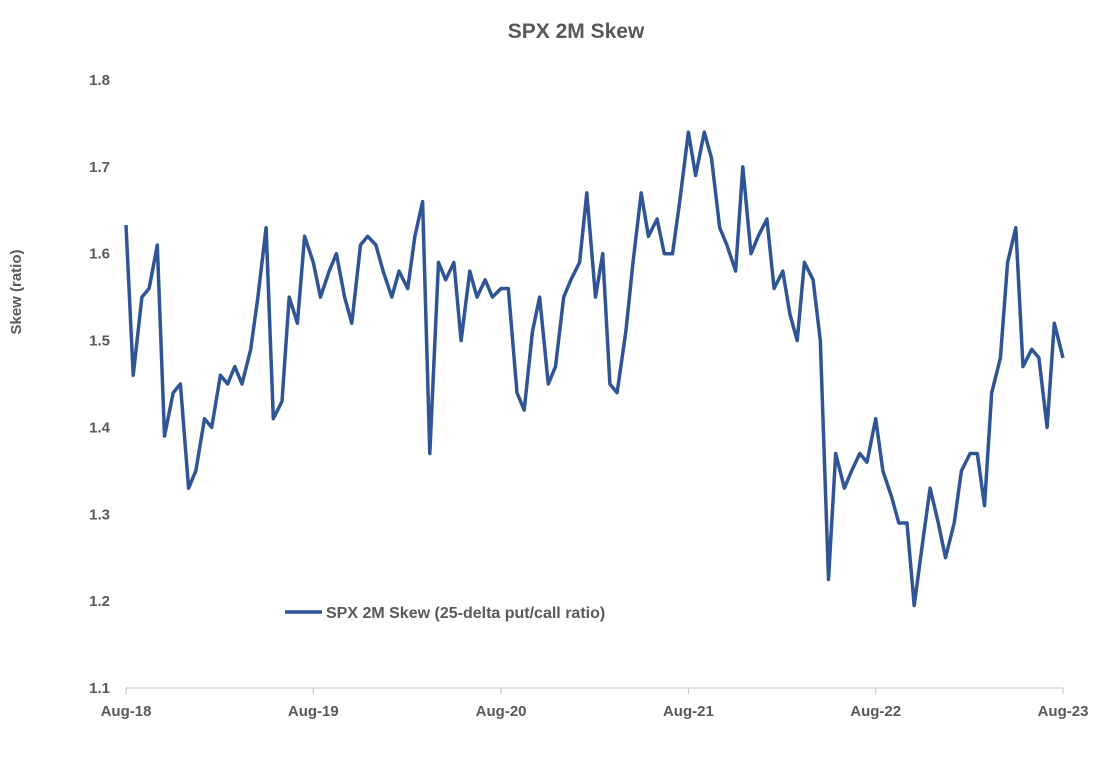 The width and height of the screenshot is (1100, 768). I want to click on x-tick-label: Aug-22, so click(875, 711).